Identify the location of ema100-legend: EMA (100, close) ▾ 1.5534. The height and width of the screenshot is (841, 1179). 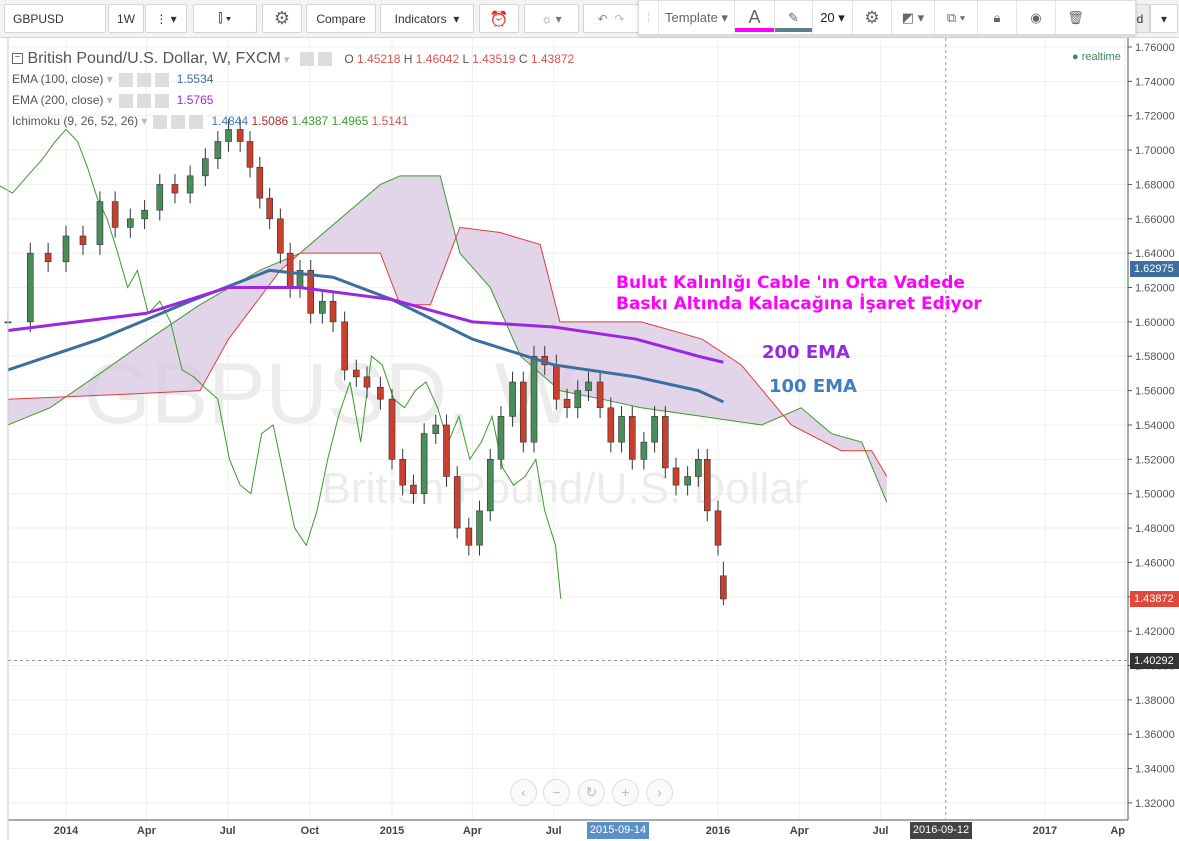
(113, 79).